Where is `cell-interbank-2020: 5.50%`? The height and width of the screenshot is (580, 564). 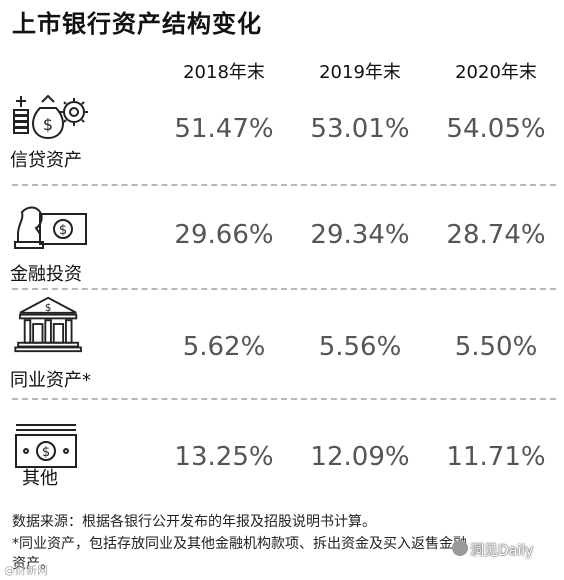 cell-interbank-2020: 5.50% is located at coordinates (496, 347).